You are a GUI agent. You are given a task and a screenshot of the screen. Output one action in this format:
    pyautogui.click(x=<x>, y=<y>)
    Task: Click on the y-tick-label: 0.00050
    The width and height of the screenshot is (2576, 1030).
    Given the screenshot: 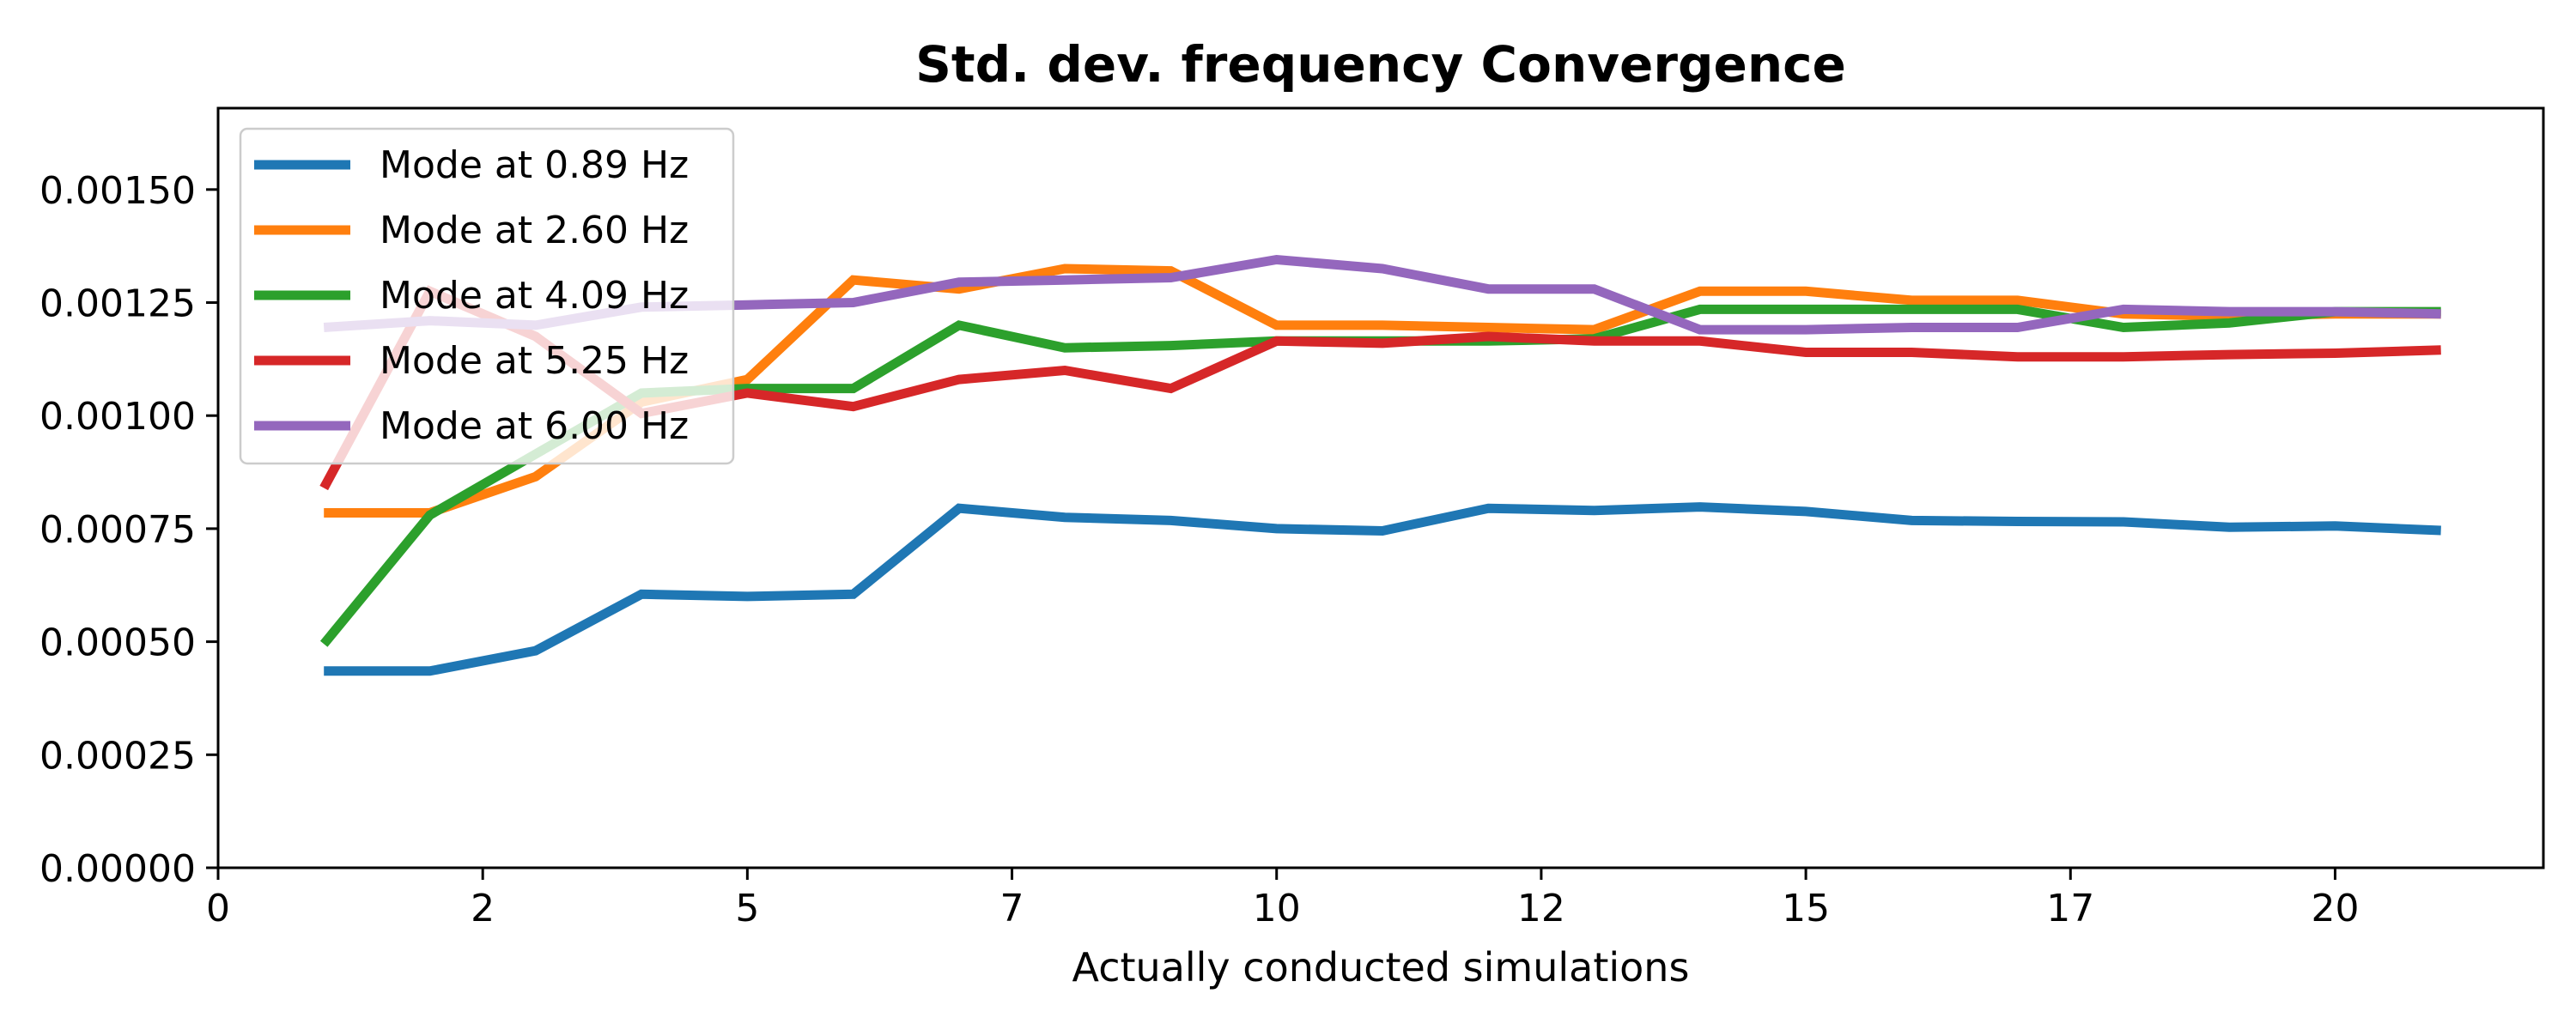 What is the action you would take?
    pyautogui.click(x=117, y=643)
    